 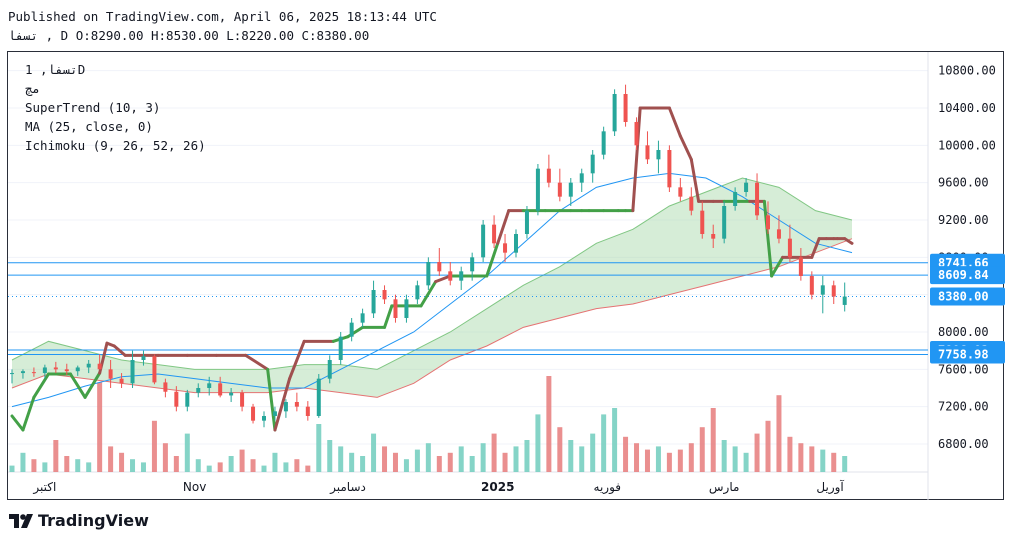 I want to click on price-tick-label: 9200.00, so click(x=963, y=220).